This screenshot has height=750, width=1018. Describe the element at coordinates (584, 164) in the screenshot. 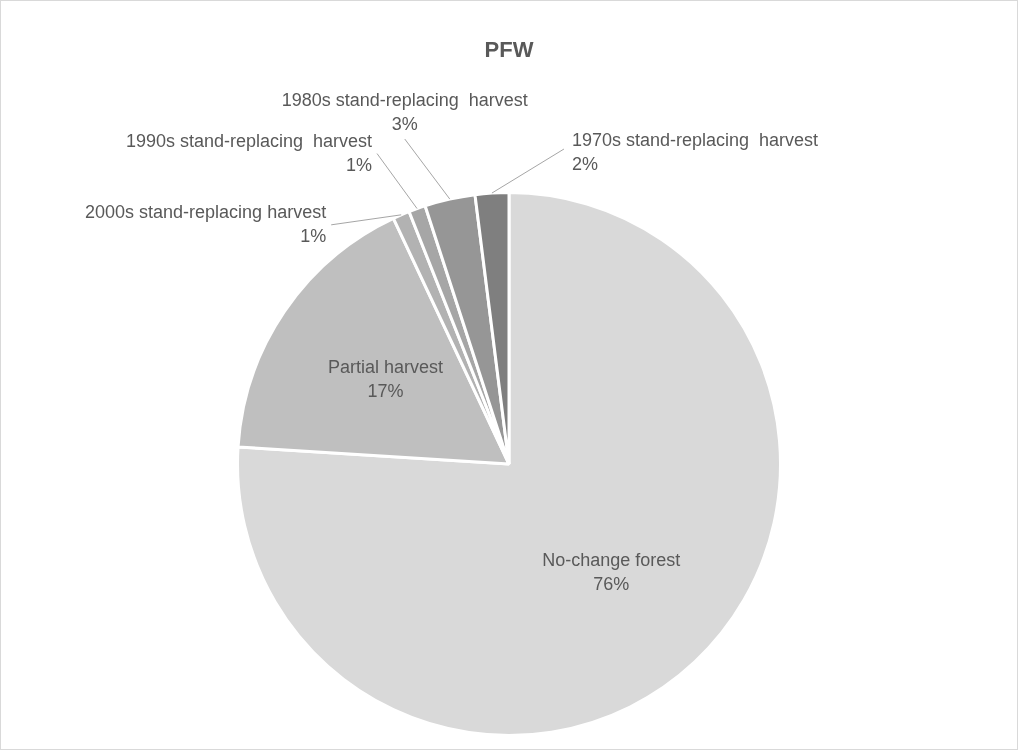

I see `data-label: 2%` at that location.